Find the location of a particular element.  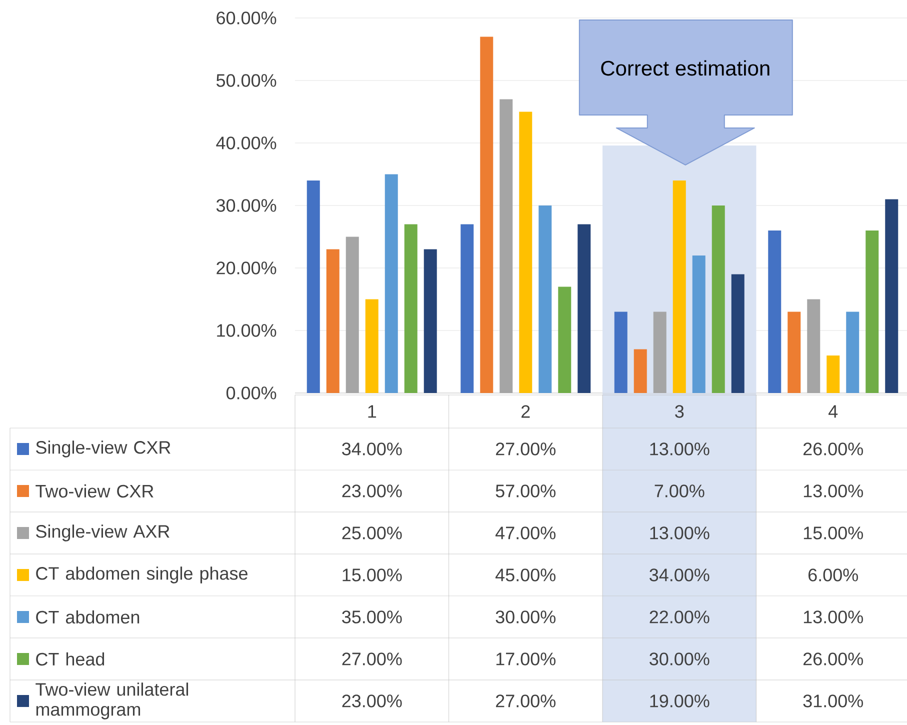

legend-label: Single-view AXR is located at coordinates (103, 533).